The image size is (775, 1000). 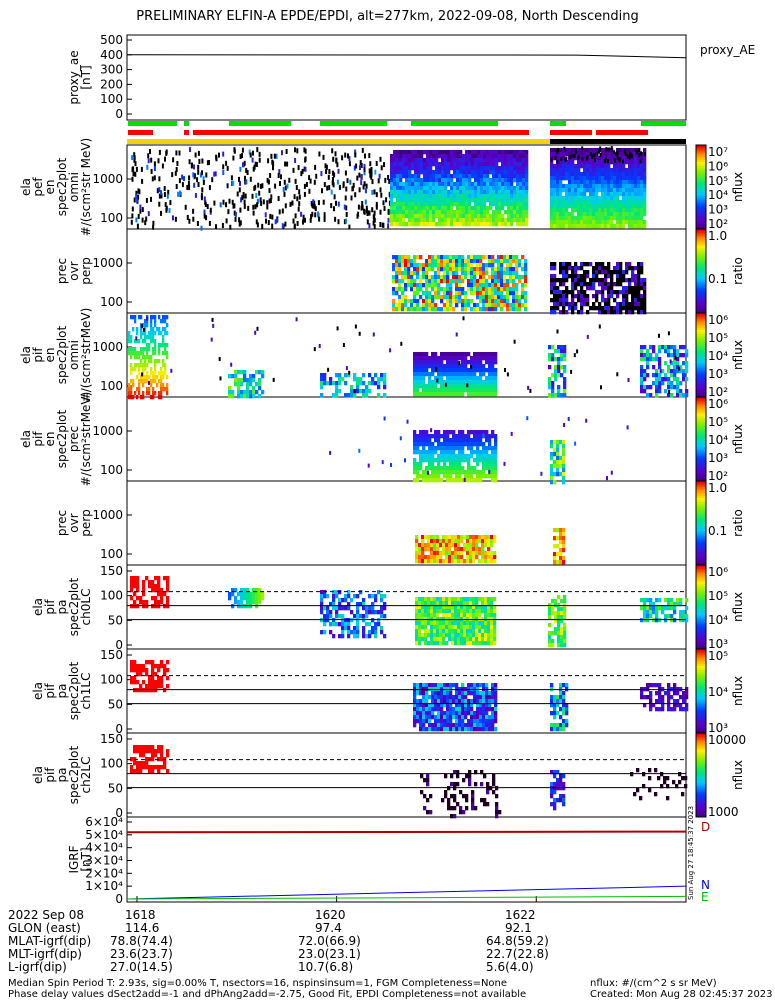 What do you see at coordinates (86, 271) in the screenshot?
I see `ylabel-pef_prec_ovr_perp: perp` at bounding box center [86, 271].